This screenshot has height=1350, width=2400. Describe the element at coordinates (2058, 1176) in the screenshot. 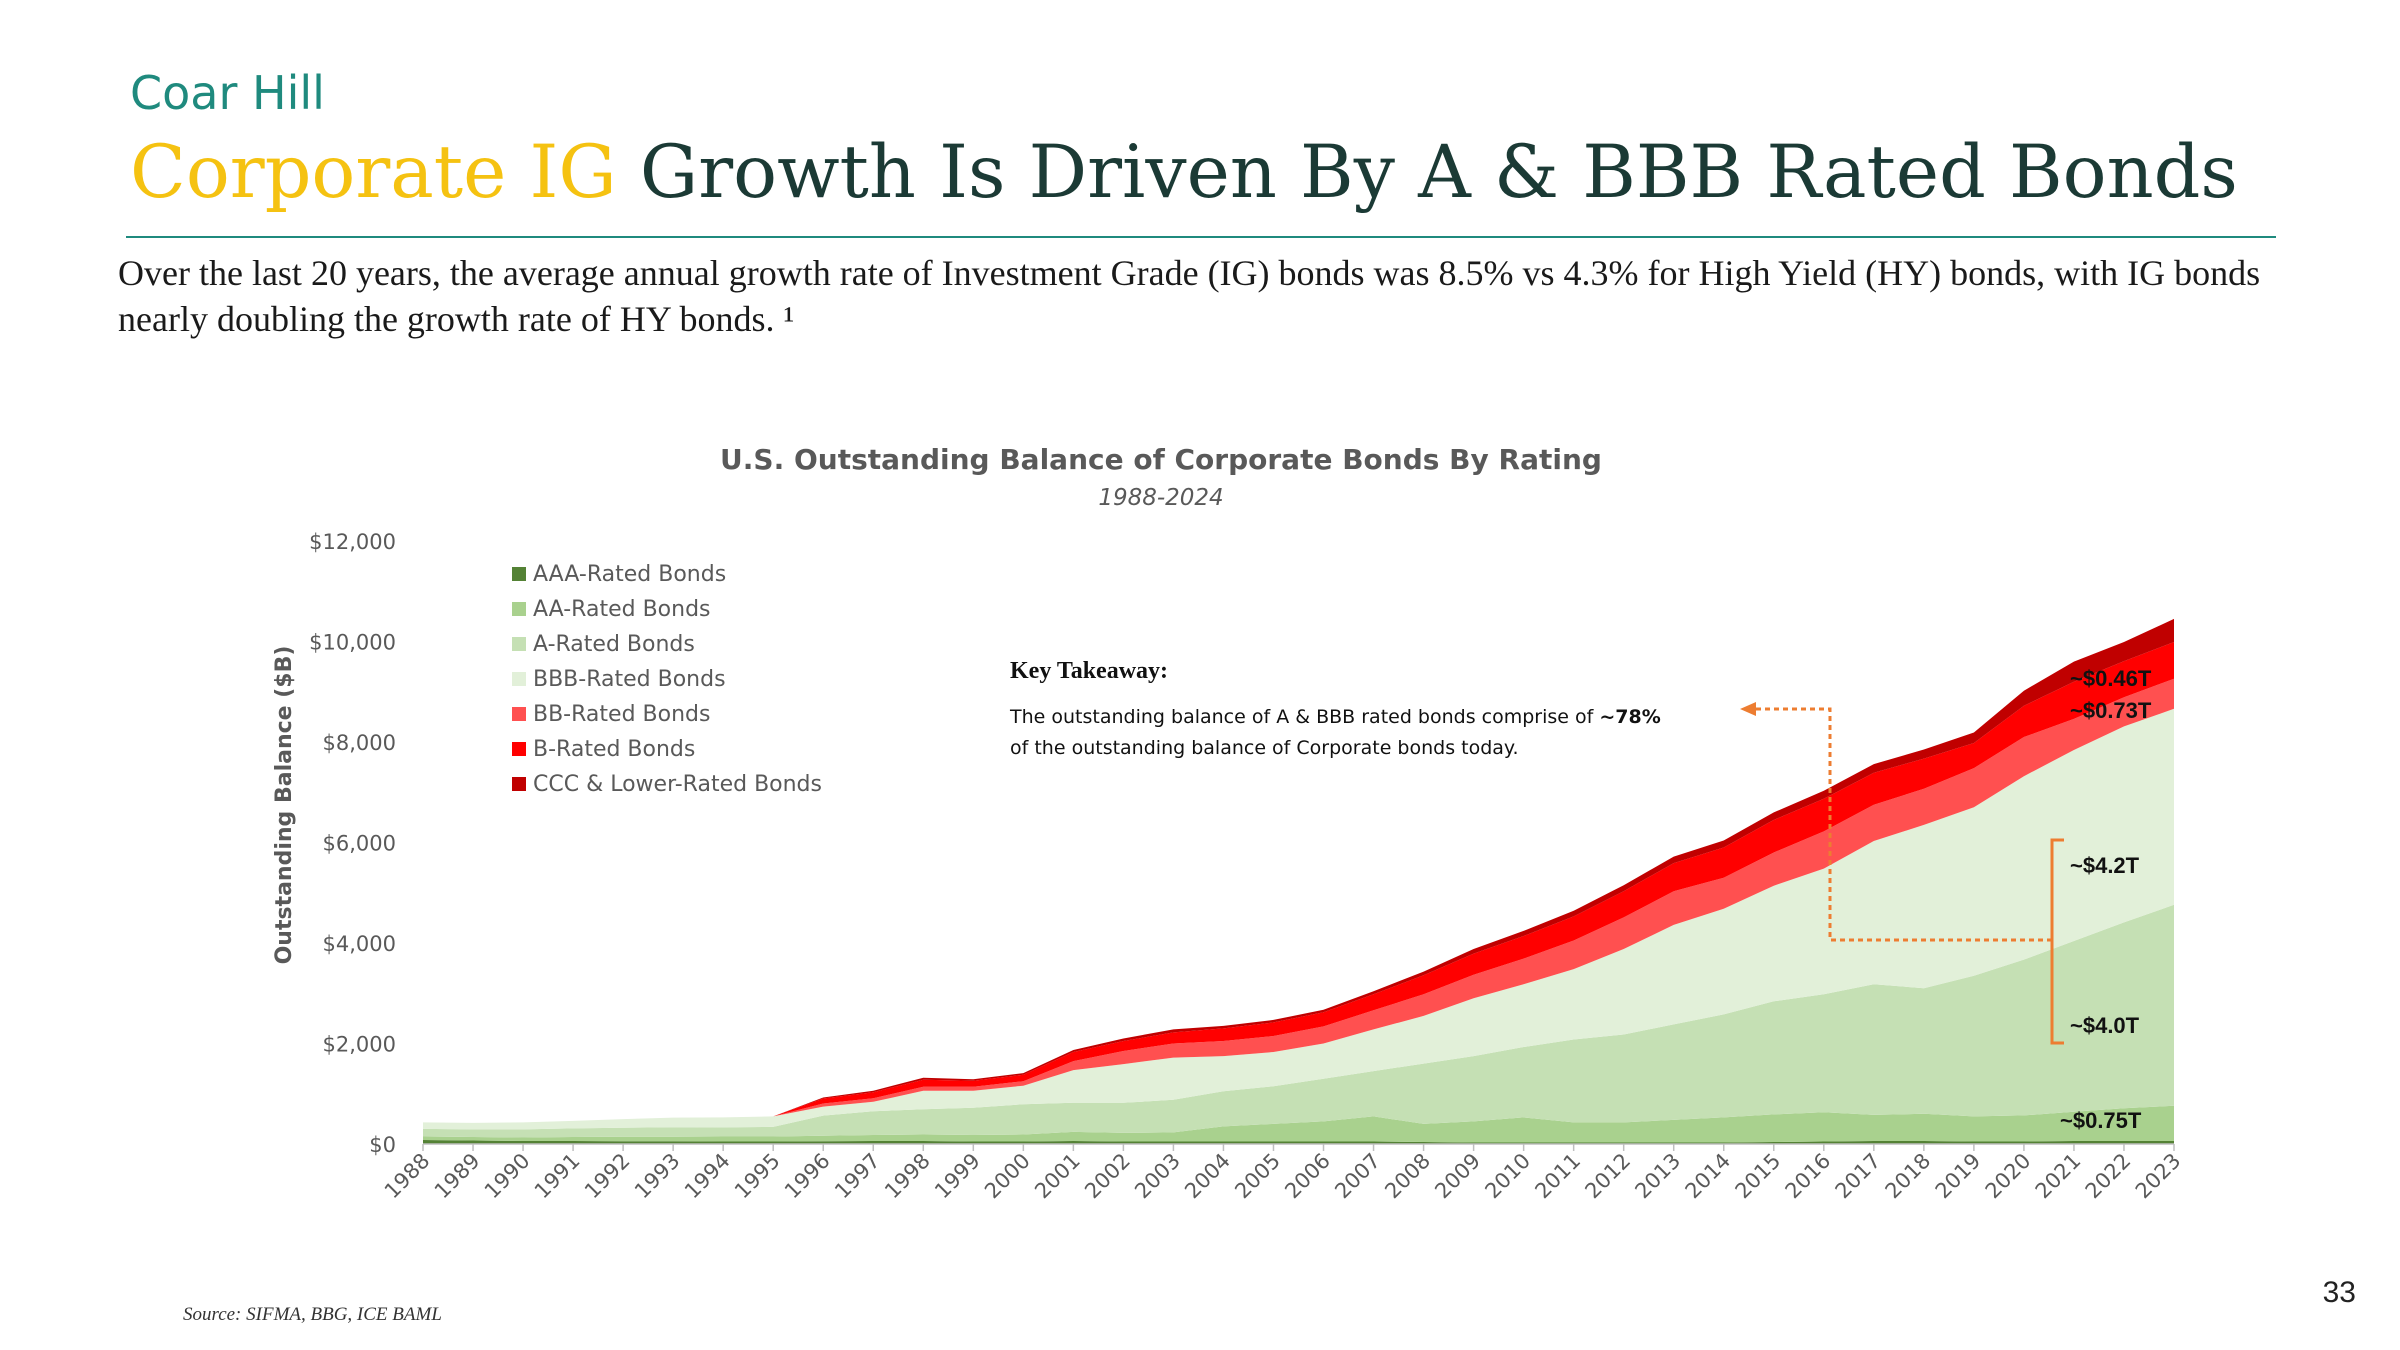

I see `x-tick-label: 2021` at that location.